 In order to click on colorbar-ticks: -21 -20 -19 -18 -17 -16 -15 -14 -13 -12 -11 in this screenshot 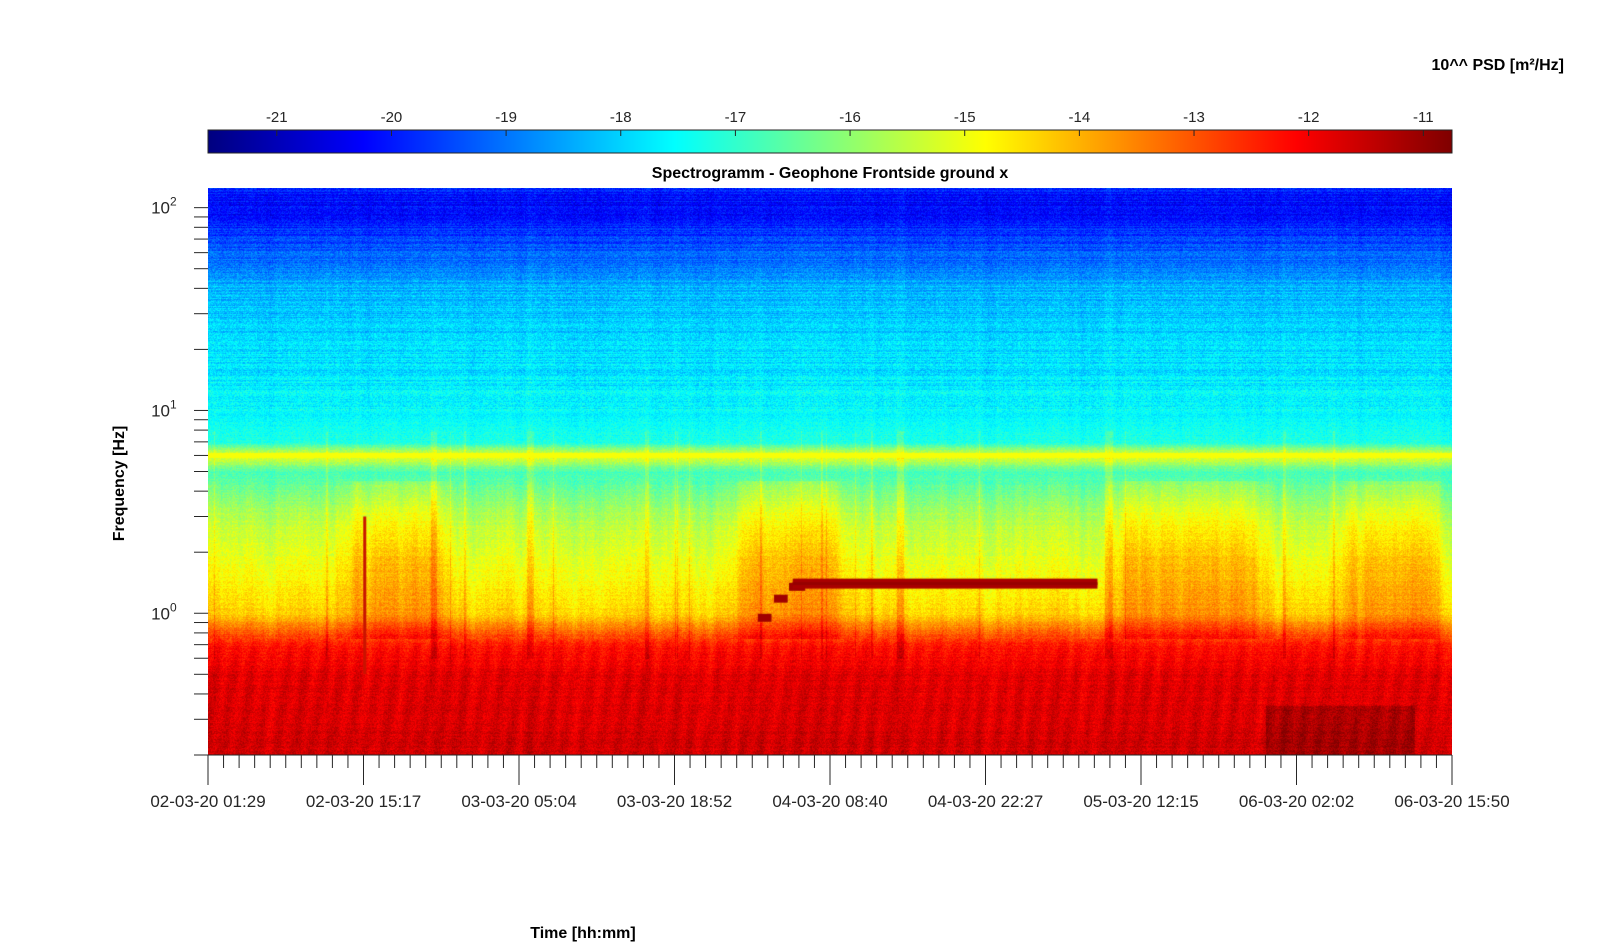, I will do `click(850, 122)`.